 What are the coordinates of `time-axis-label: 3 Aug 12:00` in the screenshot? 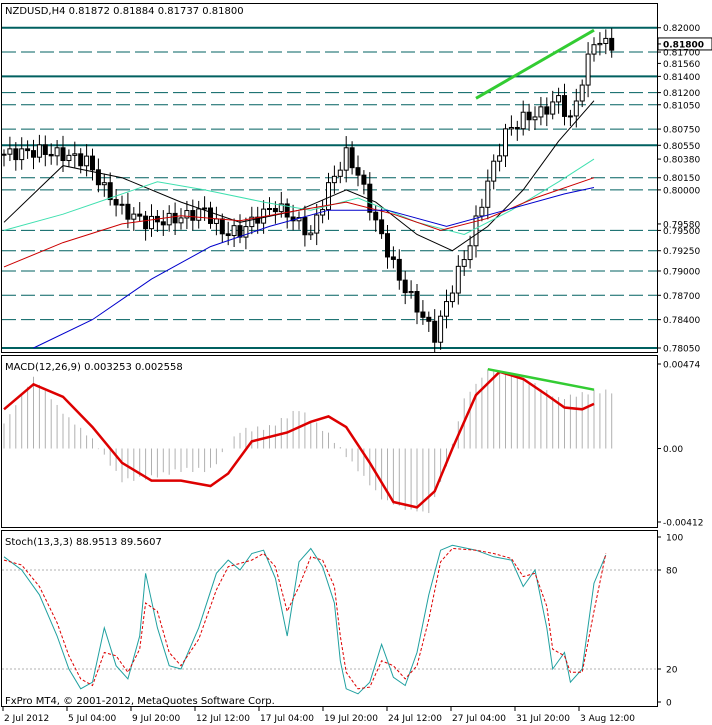 It's located at (607, 719).